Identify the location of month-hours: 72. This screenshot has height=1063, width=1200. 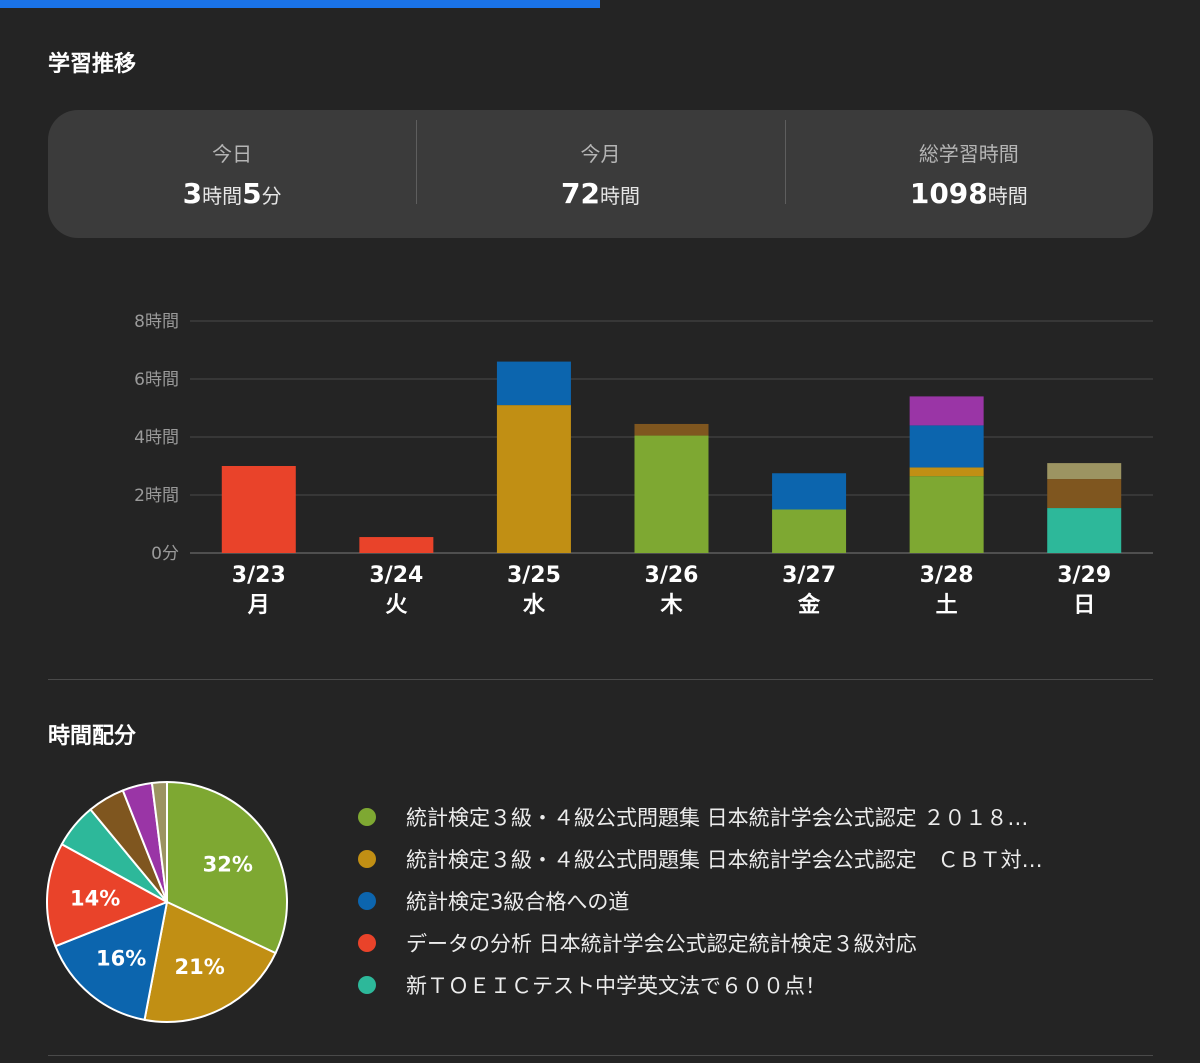
(580, 193).